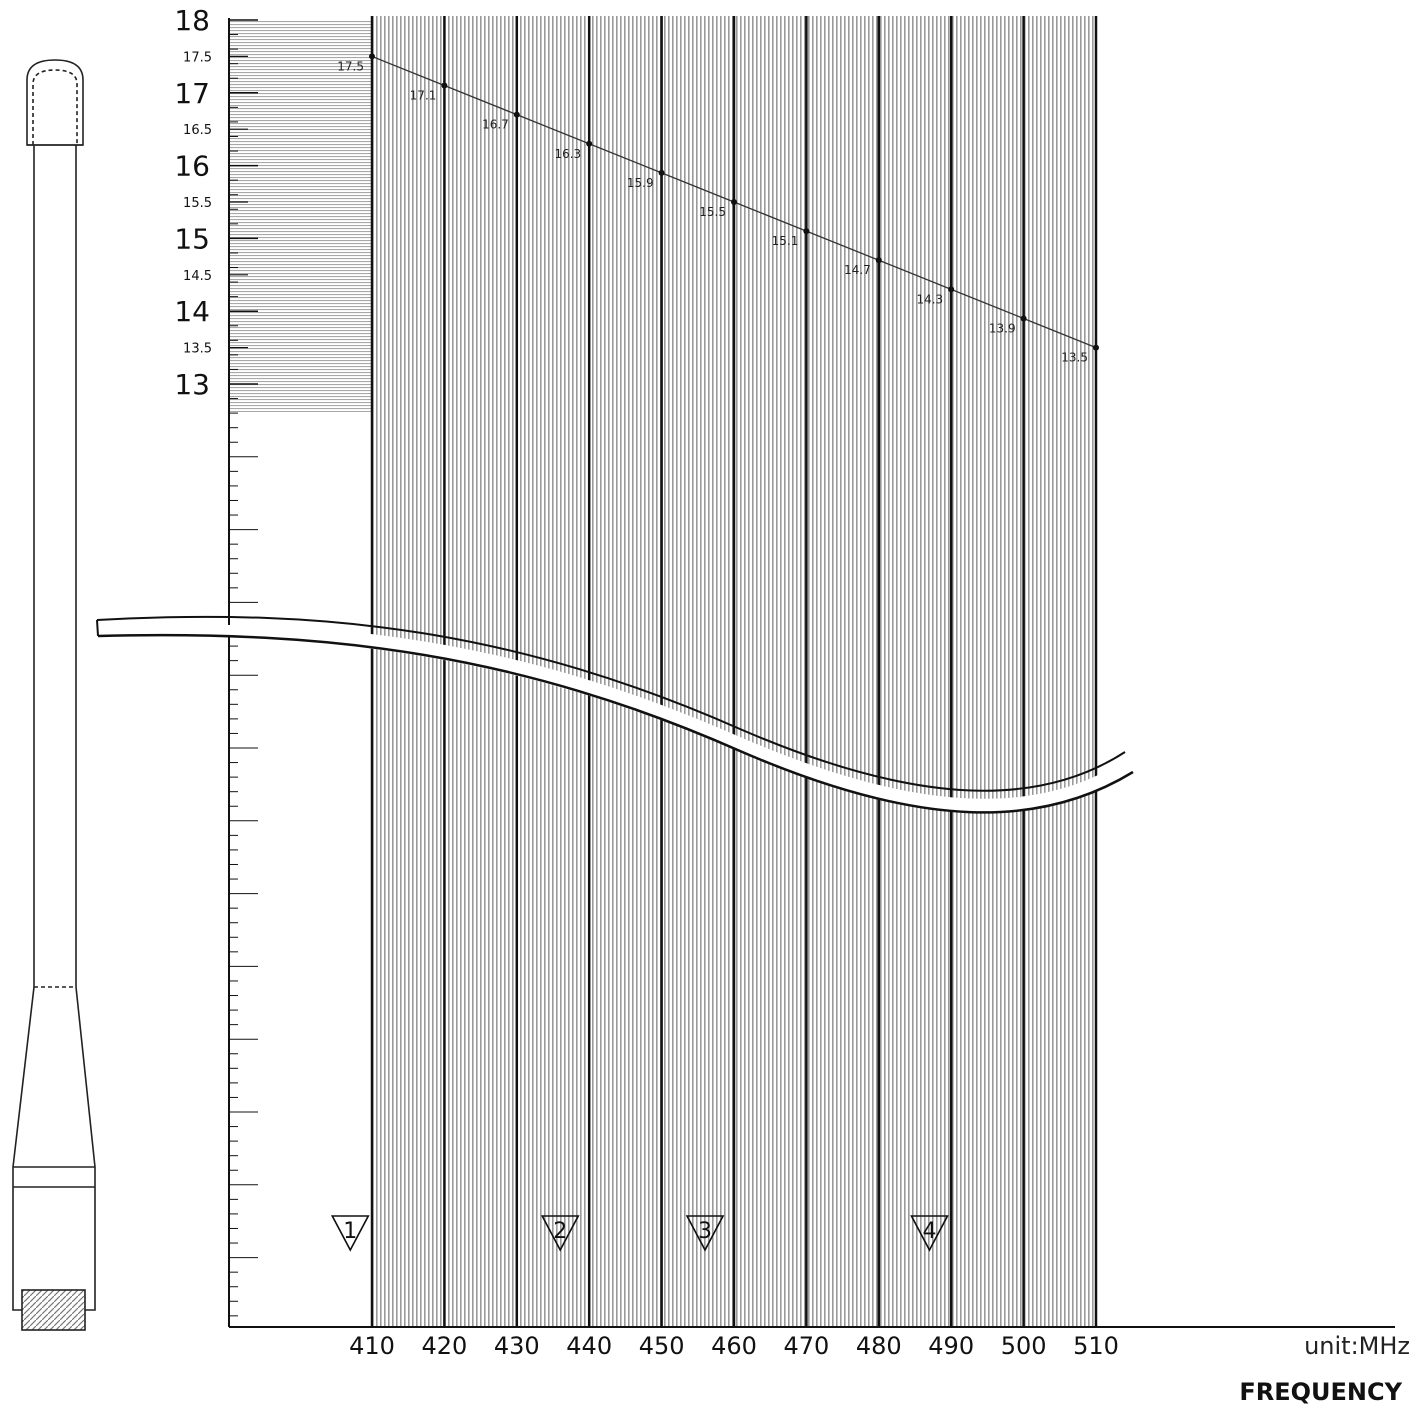  What do you see at coordinates (197, 203) in the screenshot?
I see `y-minor-tick-label: 15.5` at bounding box center [197, 203].